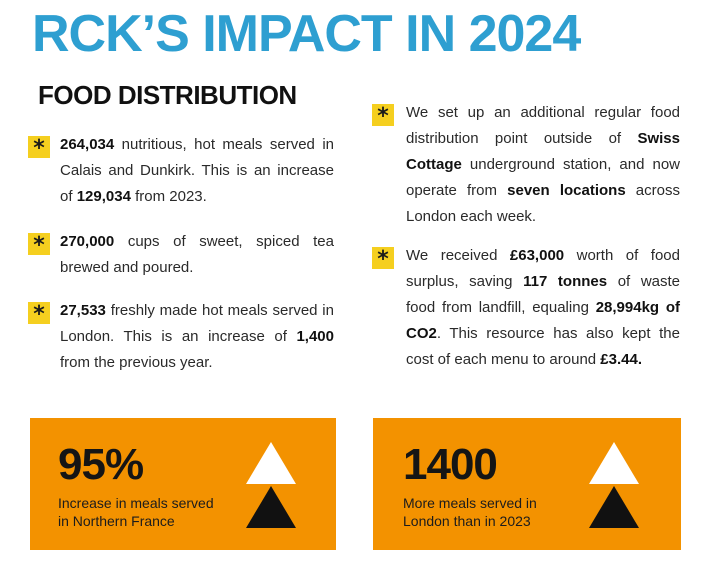 Image resolution: width=710 pixels, height=561 pixels. I want to click on bold-figure: £63,000, so click(537, 255).